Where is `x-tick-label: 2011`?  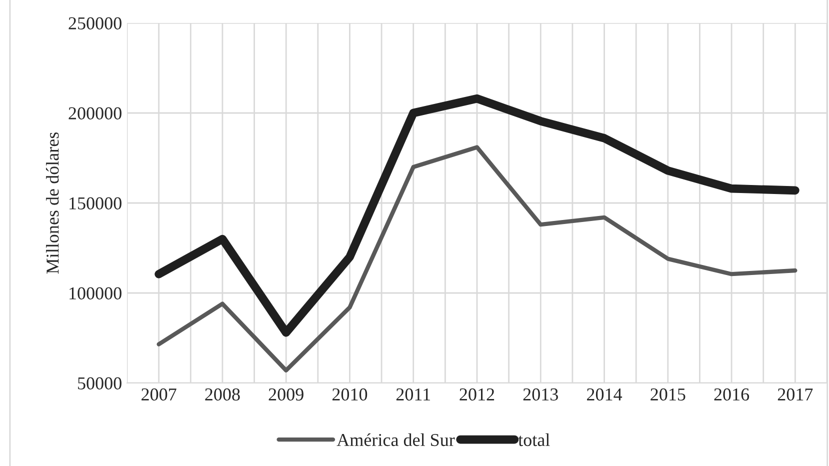 x-tick-label: 2011 is located at coordinates (413, 394).